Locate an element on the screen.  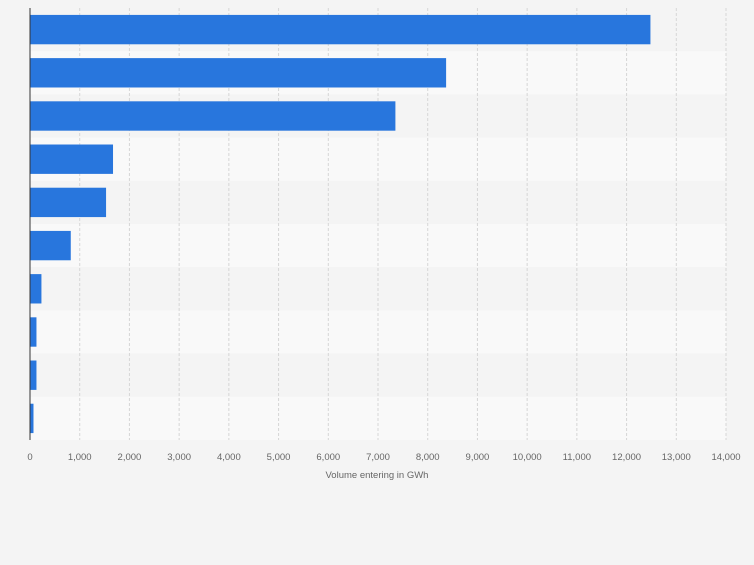
x-tick-label: 5,000 is located at coordinates (279, 457).